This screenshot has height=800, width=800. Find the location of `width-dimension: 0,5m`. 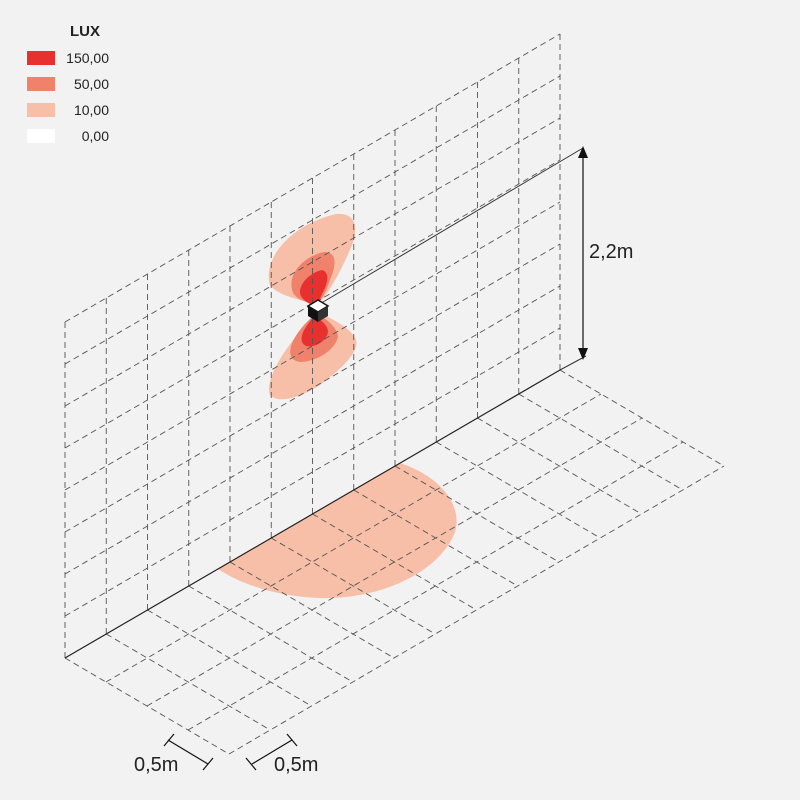

width-dimension: 0,5m is located at coordinates (281, 754).